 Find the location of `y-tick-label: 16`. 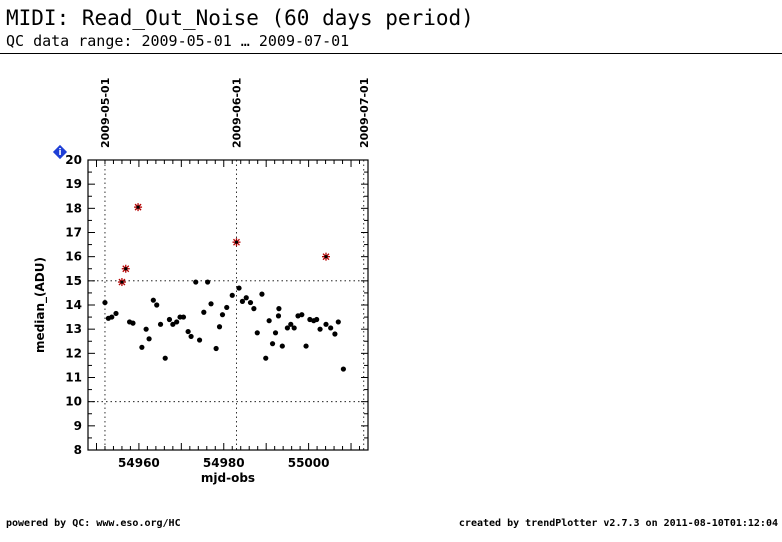

y-tick-label: 16 is located at coordinates (73, 257).